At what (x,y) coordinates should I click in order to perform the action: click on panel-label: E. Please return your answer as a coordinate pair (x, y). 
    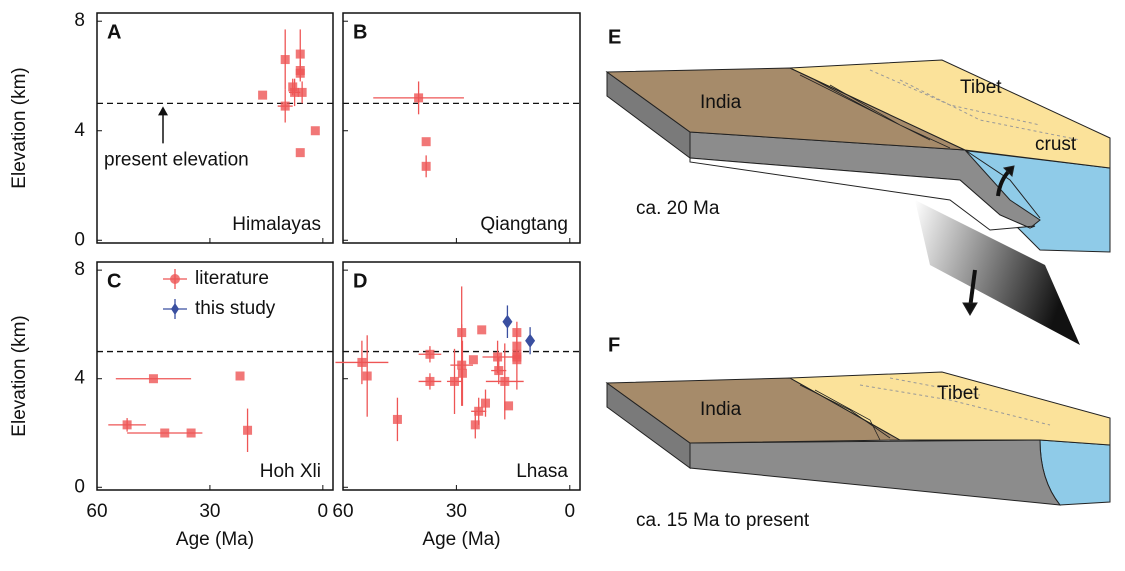
    Looking at the image, I should click on (614, 37).